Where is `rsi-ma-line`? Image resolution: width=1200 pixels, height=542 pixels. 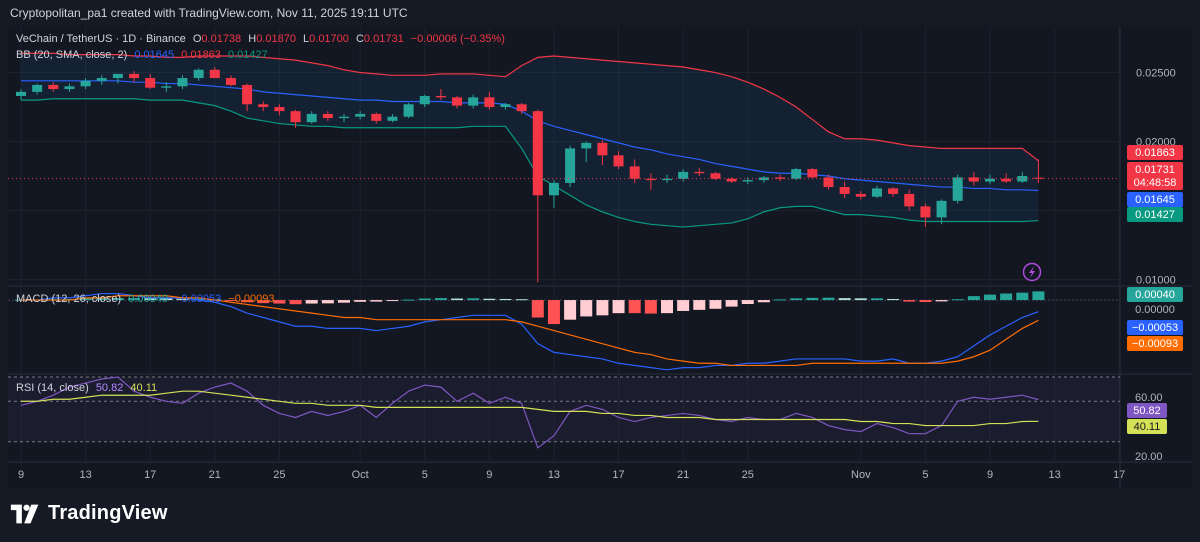 rsi-ma-line is located at coordinates (530, 408).